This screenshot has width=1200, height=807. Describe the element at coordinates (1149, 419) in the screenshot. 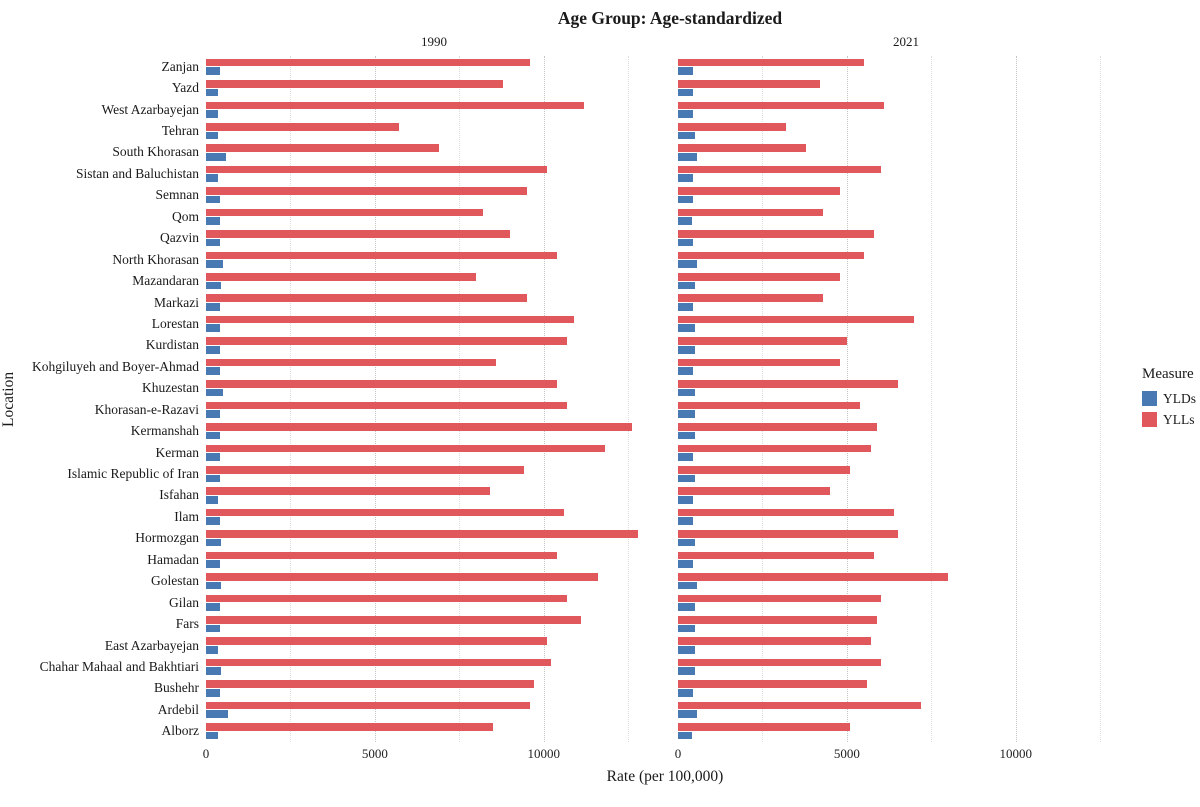

I see `ylls-swatch` at that location.